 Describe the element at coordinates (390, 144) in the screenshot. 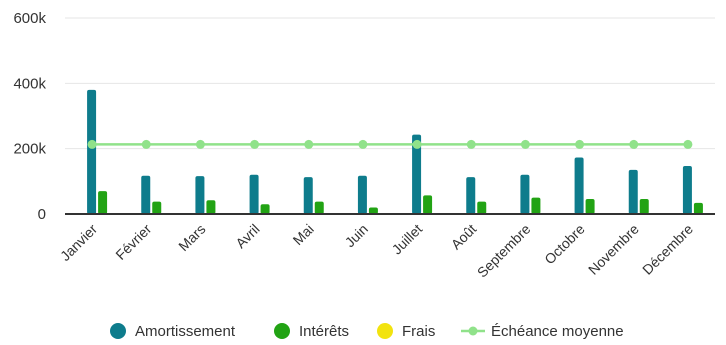

I see `average-line` at that location.